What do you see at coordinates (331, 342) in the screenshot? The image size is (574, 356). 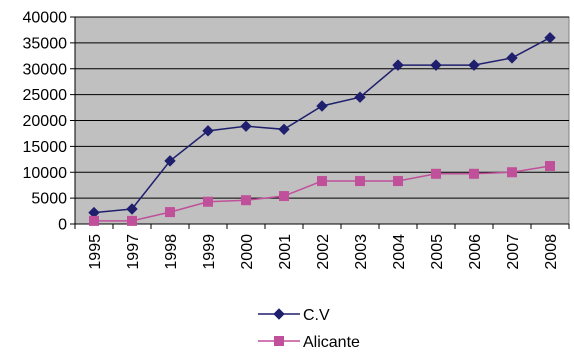 I see `legend-label: Alicante` at bounding box center [331, 342].